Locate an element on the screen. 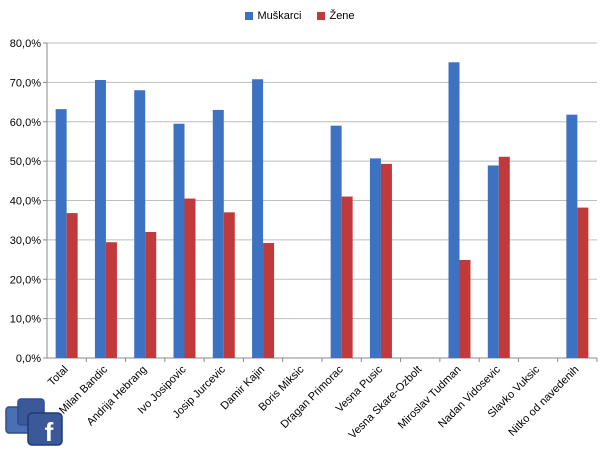 The image size is (600, 455). y-tick-label: 40,0% is located at coordinates (25, 202).